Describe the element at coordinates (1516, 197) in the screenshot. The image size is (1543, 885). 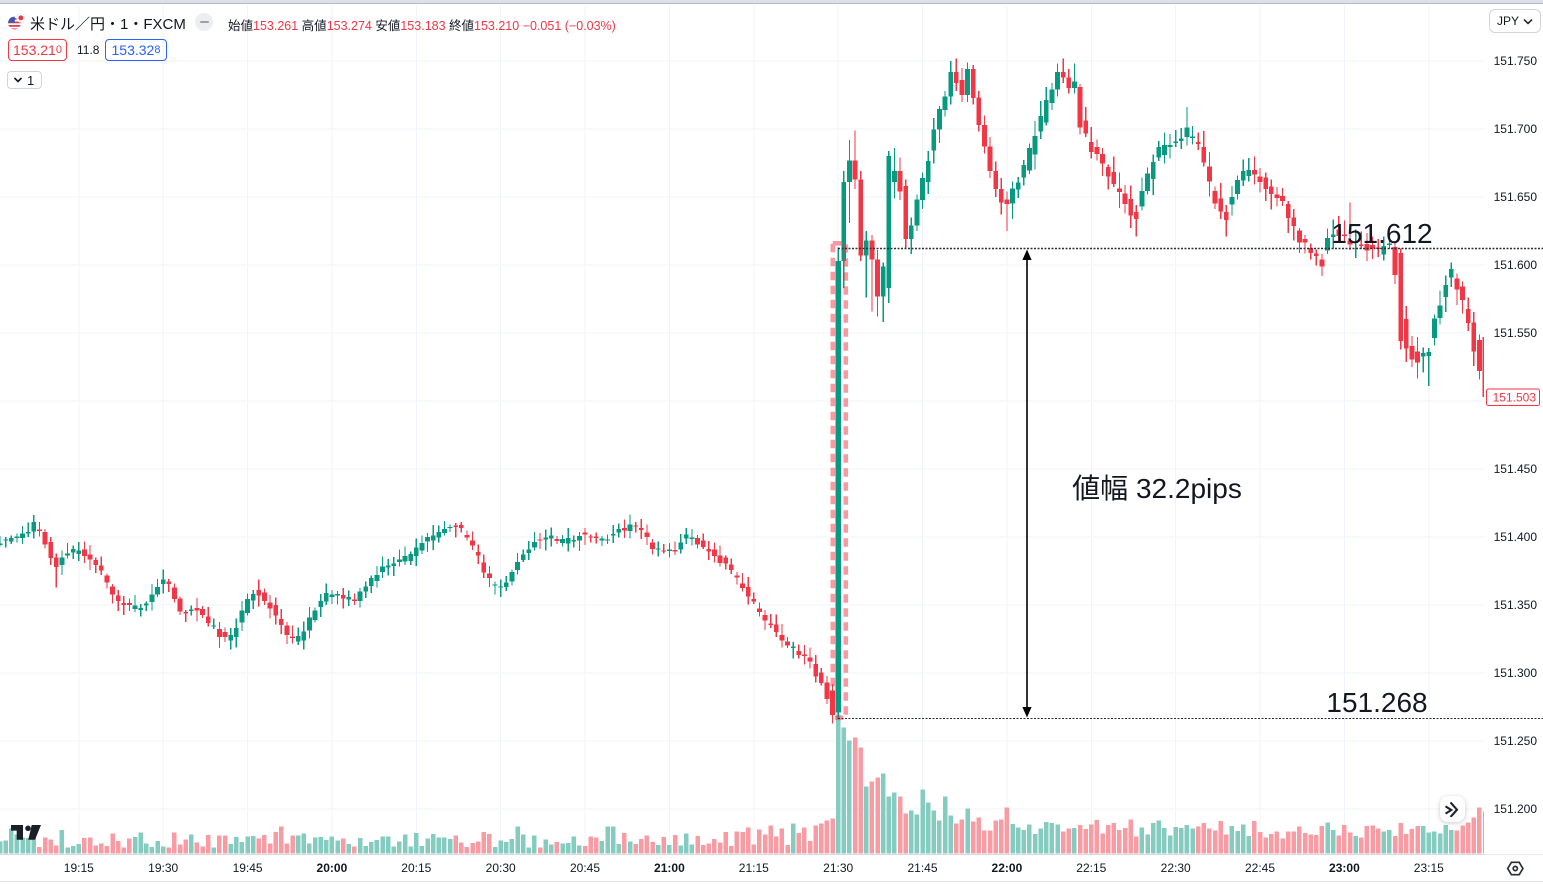
I see `svg-text: 151.650` at that location.